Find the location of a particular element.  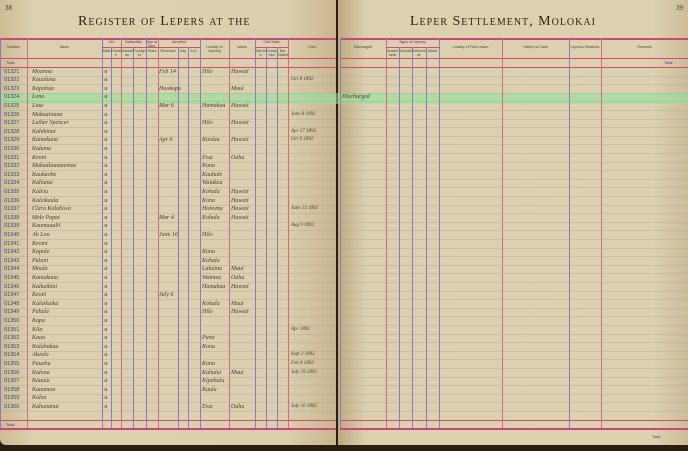

row-died: Oct 9 1892 is located at coordinates (302, 140).